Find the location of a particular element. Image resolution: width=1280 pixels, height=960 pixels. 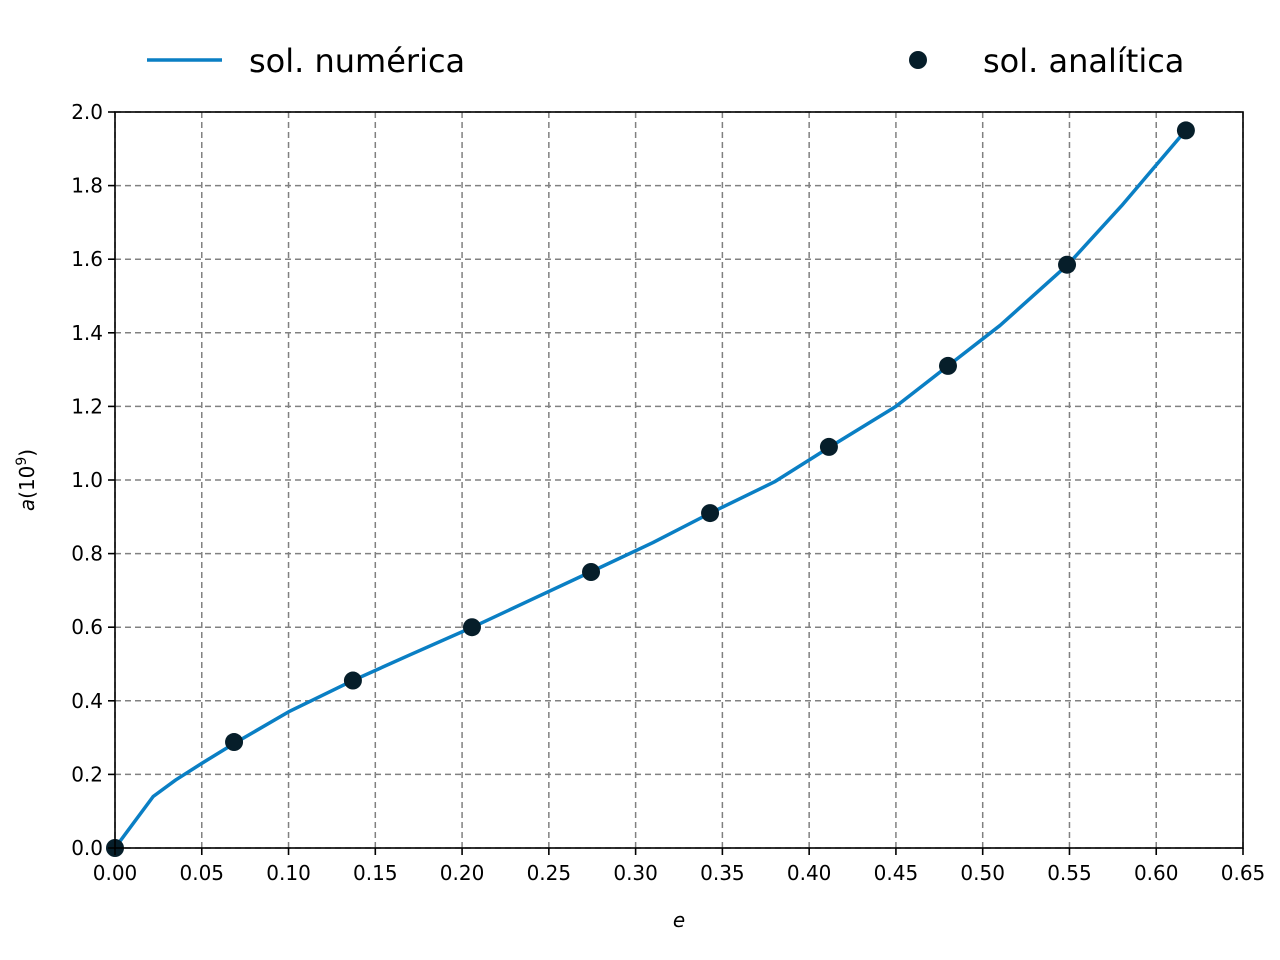

y-tick-label: 1.2 is located at coordinates (87, 406).